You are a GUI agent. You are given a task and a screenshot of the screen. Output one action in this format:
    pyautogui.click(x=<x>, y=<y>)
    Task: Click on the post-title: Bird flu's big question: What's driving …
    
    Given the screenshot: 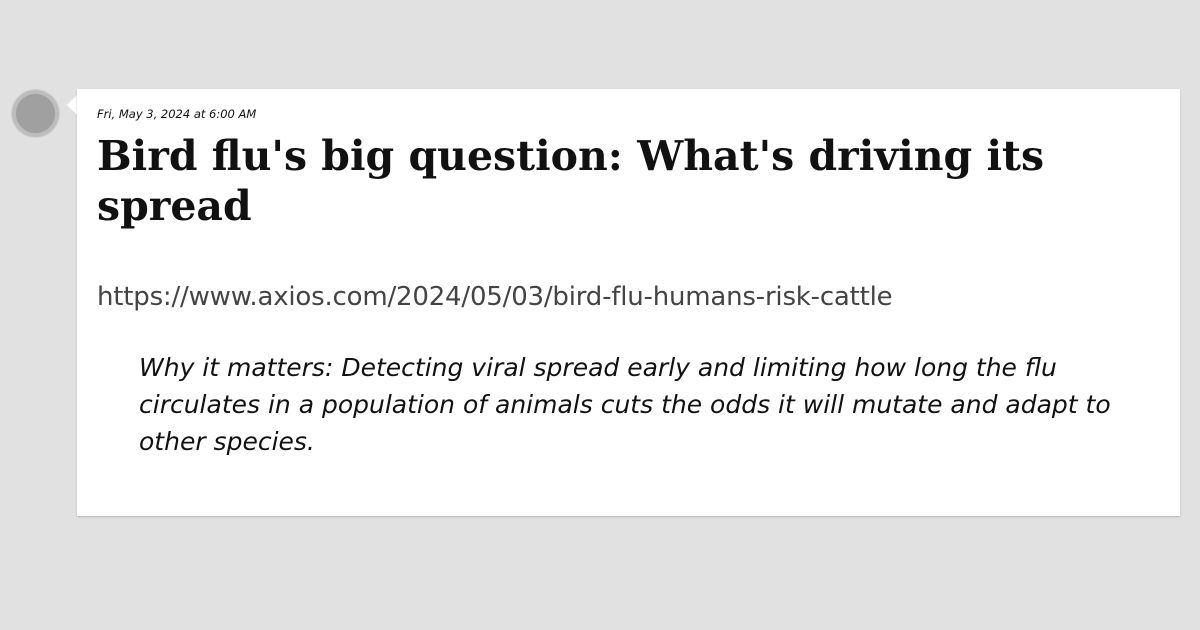 What is the action you would take?
    pyautogui.click(x=571, y=181)
    